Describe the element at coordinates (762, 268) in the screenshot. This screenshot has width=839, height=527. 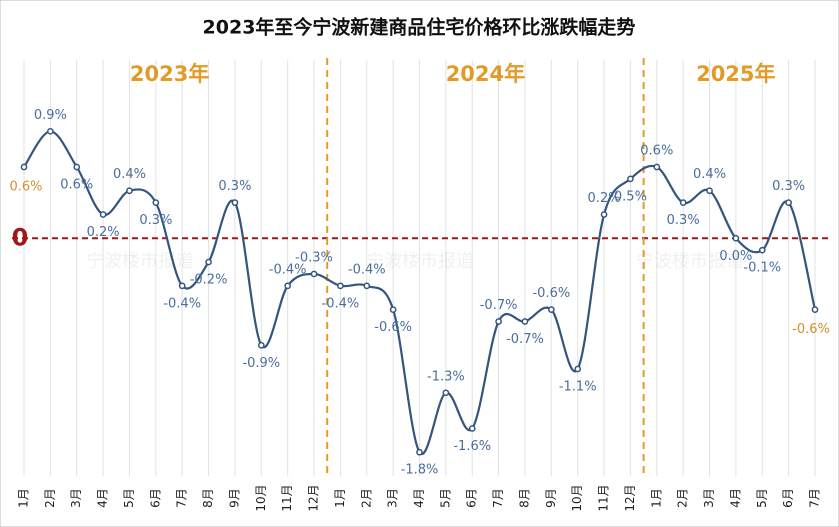
I see `value-label: -0.1%` at that location.